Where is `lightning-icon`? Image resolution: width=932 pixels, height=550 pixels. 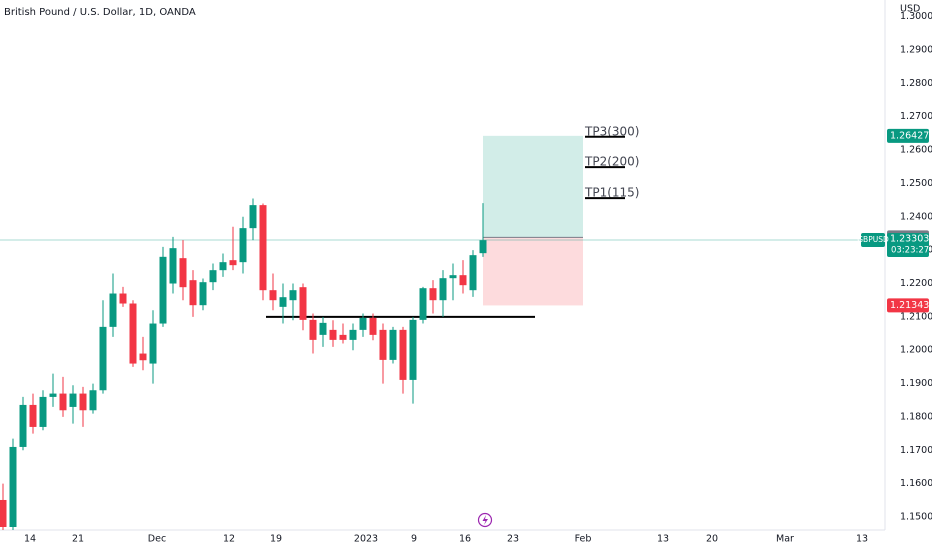 lightning-icon is located at coordinates (485, 520).